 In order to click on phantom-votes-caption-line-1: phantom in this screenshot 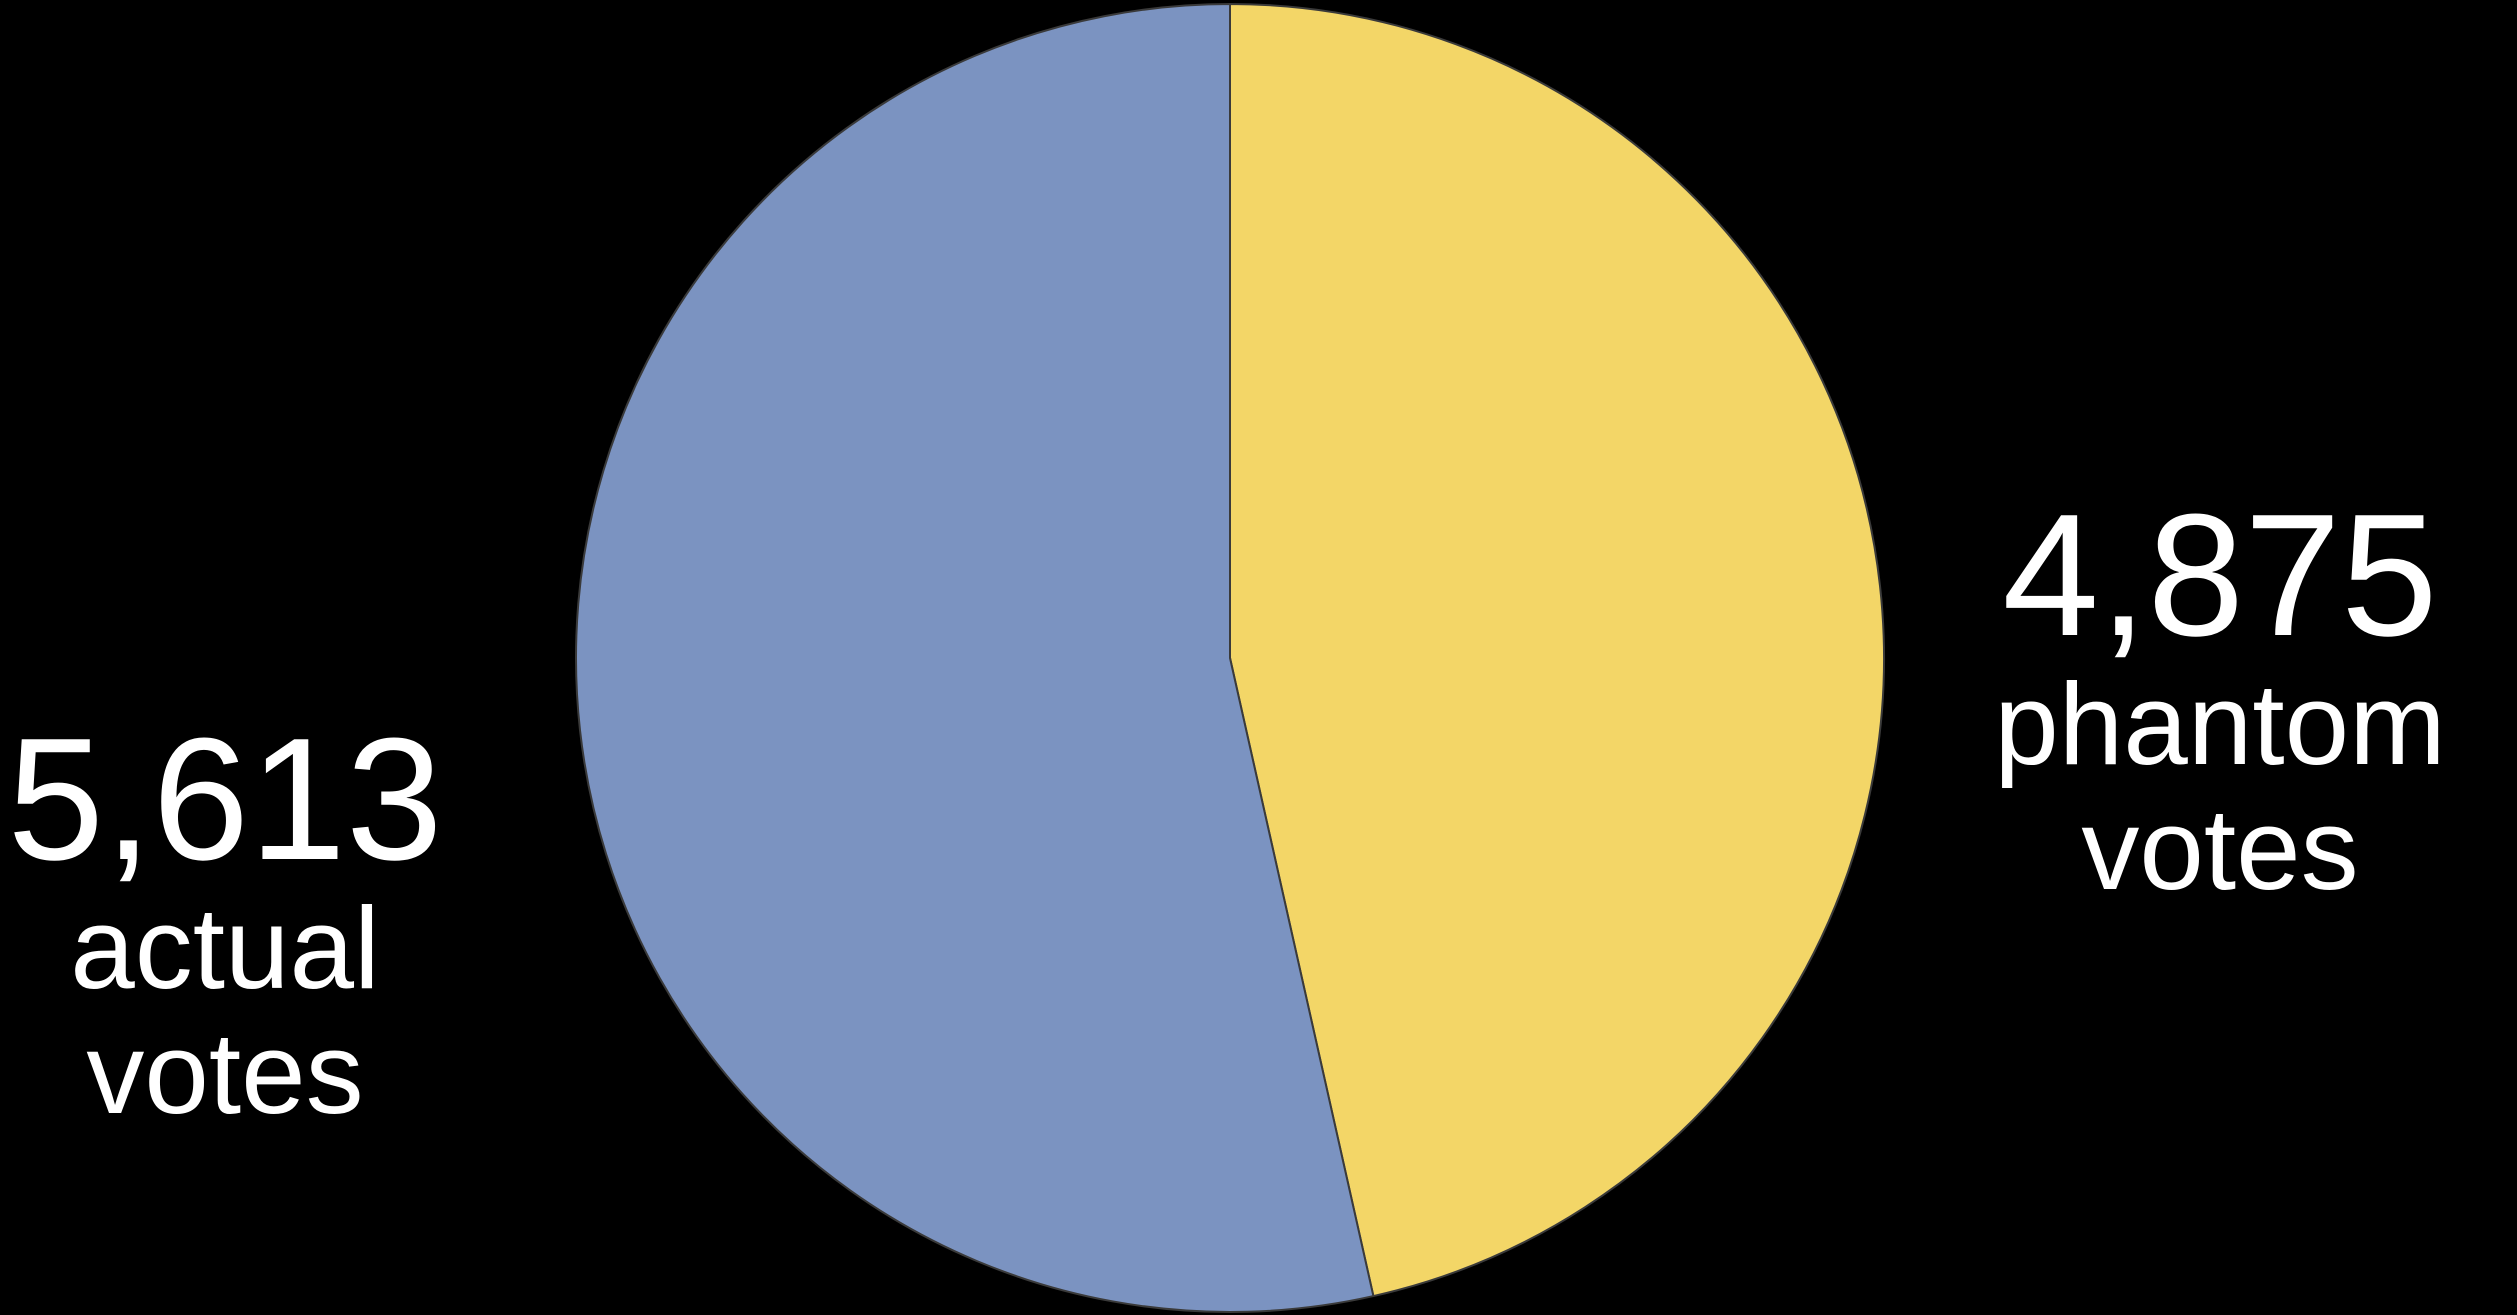, I will do `click(2220, 724)`.